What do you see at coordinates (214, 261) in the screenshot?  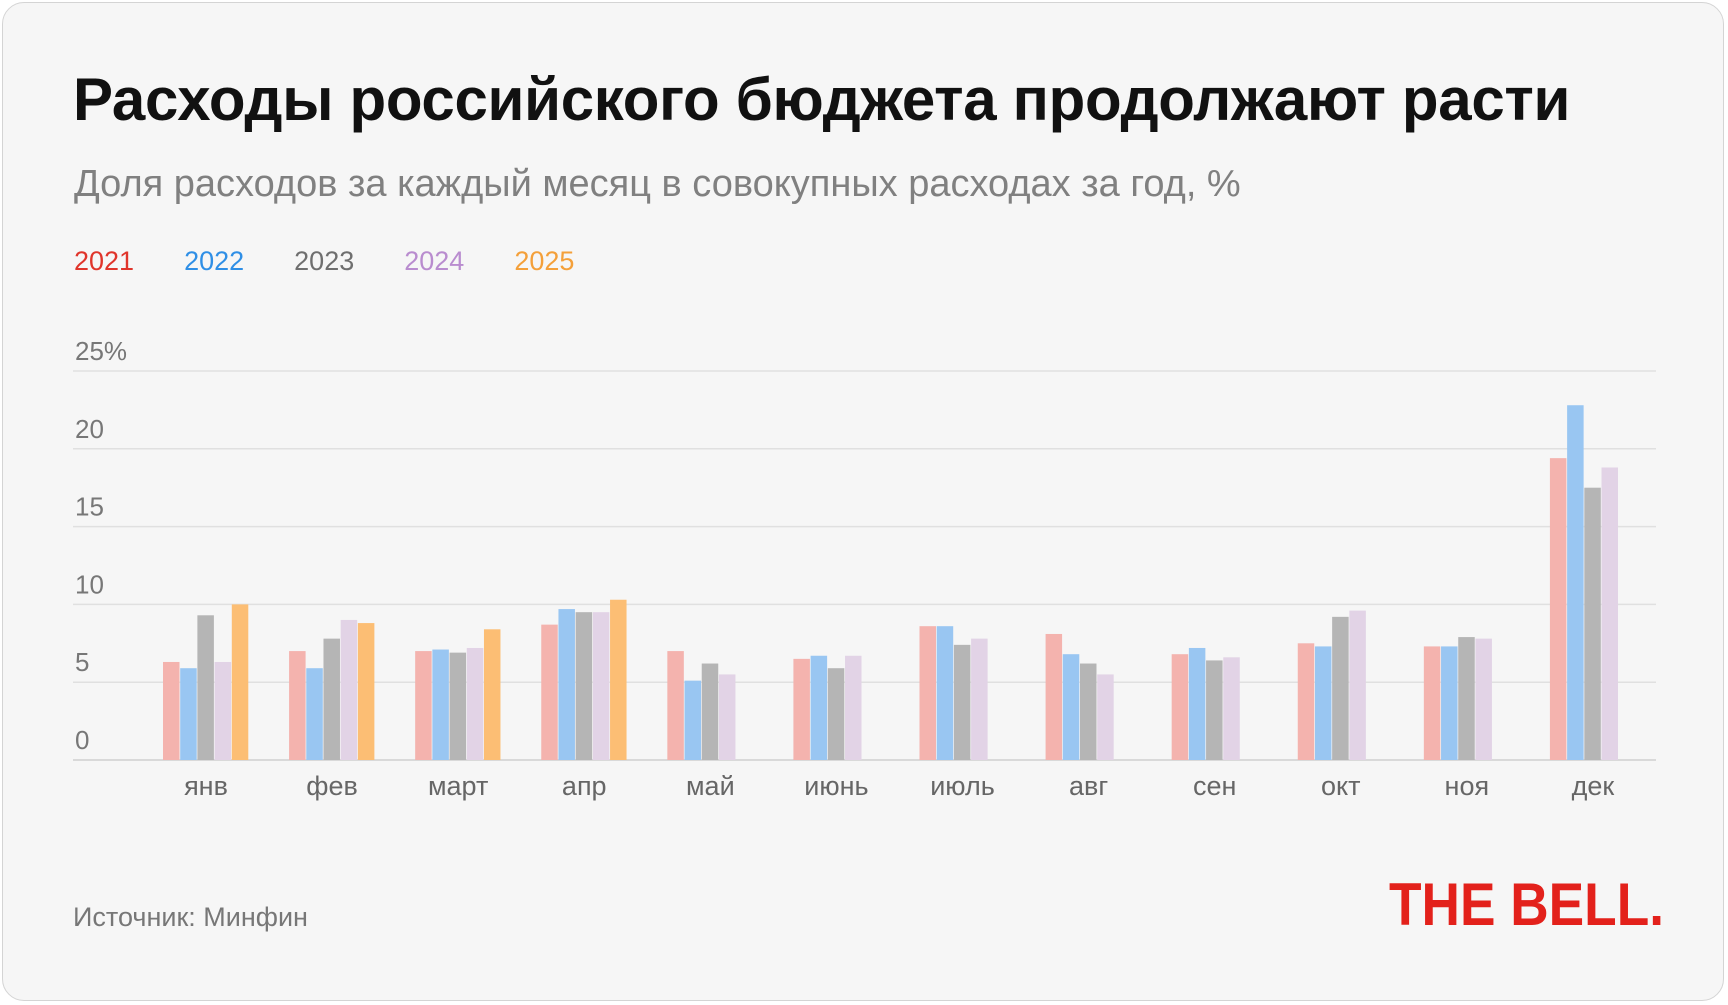 I see `legend-item-2022: 2022` at bounding box center [214, 261].